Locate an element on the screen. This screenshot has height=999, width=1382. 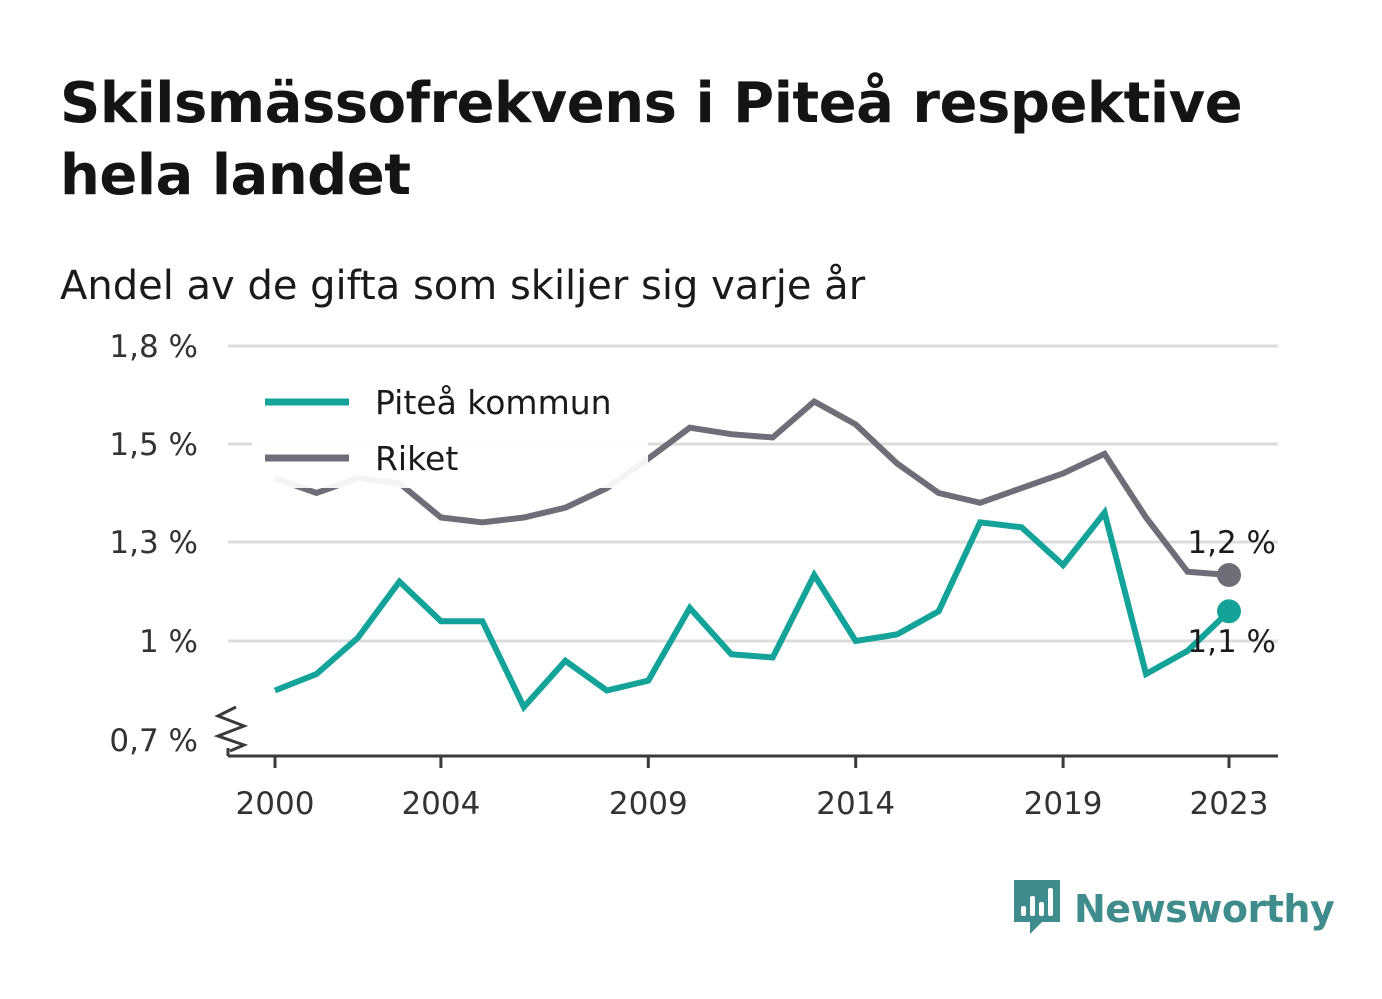
end-point-riket is located at coordinates (1229, 575).